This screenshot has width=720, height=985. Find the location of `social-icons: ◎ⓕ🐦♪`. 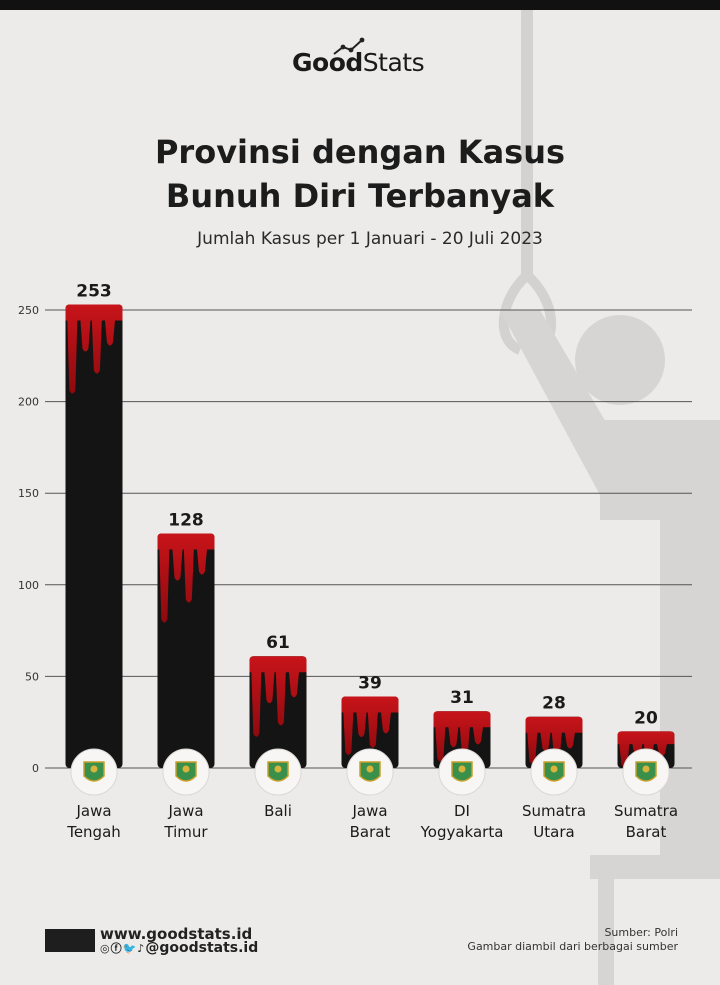

social-icons: ◎ⓕ🐦♪ is located at coordinates (123, 948).